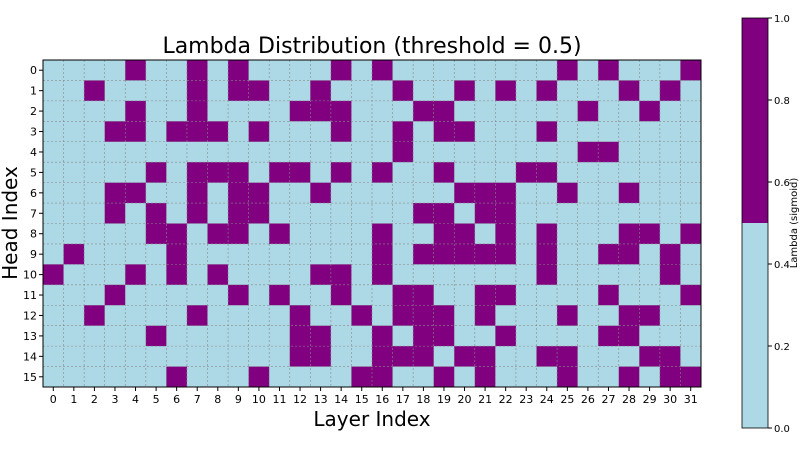 The height and width of the screenshot is (454, 800). I want to click on x-tick-label: 0, so click(53, 399).